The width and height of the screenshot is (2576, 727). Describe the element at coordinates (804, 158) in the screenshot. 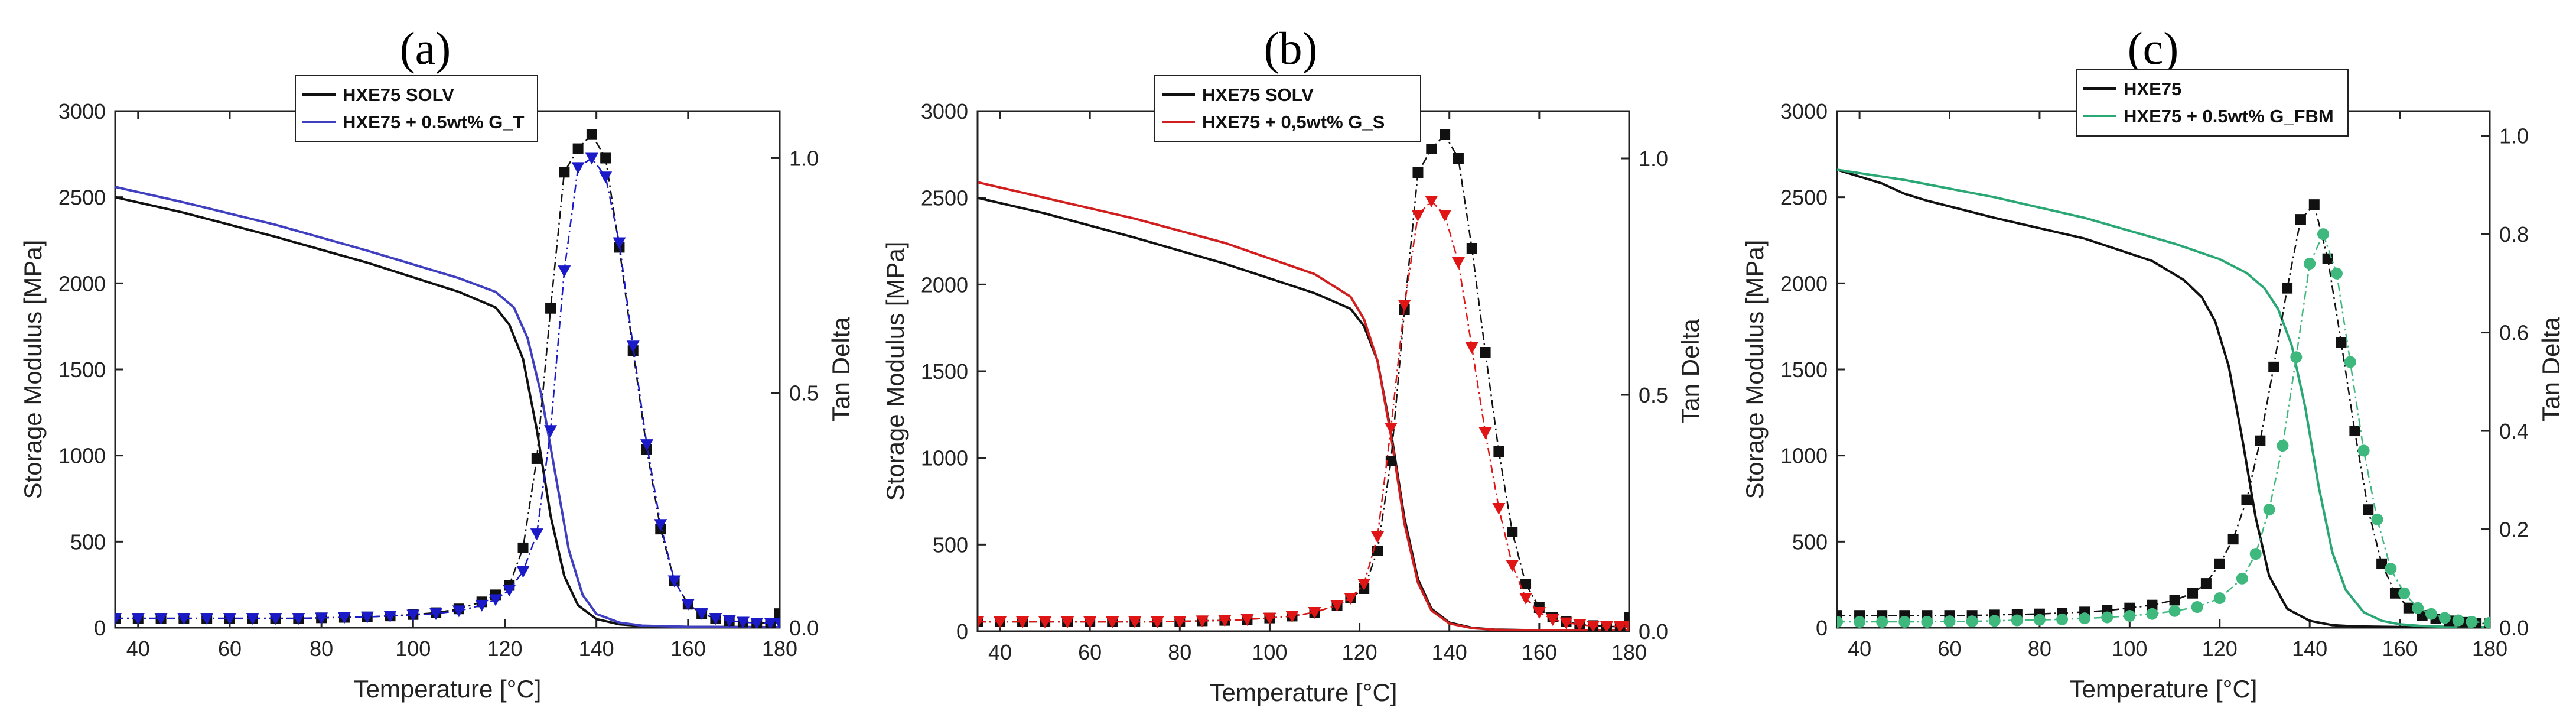

I see `y2-tick-label: 1.0` at that location.